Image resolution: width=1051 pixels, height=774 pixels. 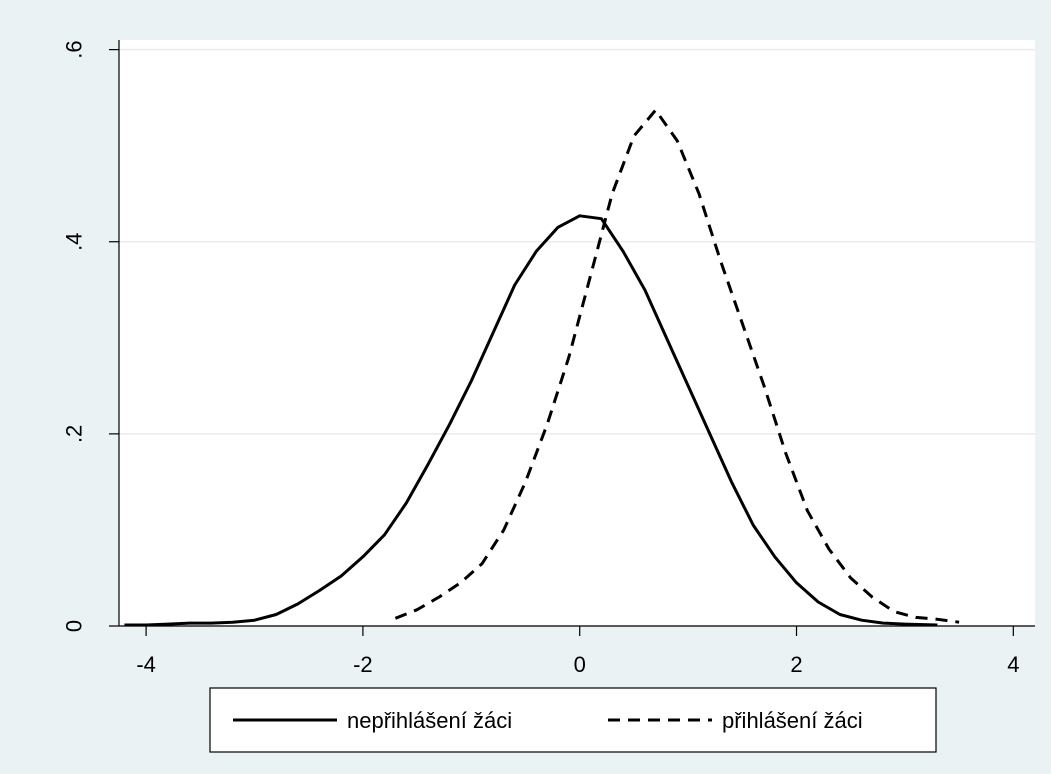 What do you see at coordinates (796, 664) in the screenshot?
I see `x-tick-label-3: 2` at bounding box center [796, 664].